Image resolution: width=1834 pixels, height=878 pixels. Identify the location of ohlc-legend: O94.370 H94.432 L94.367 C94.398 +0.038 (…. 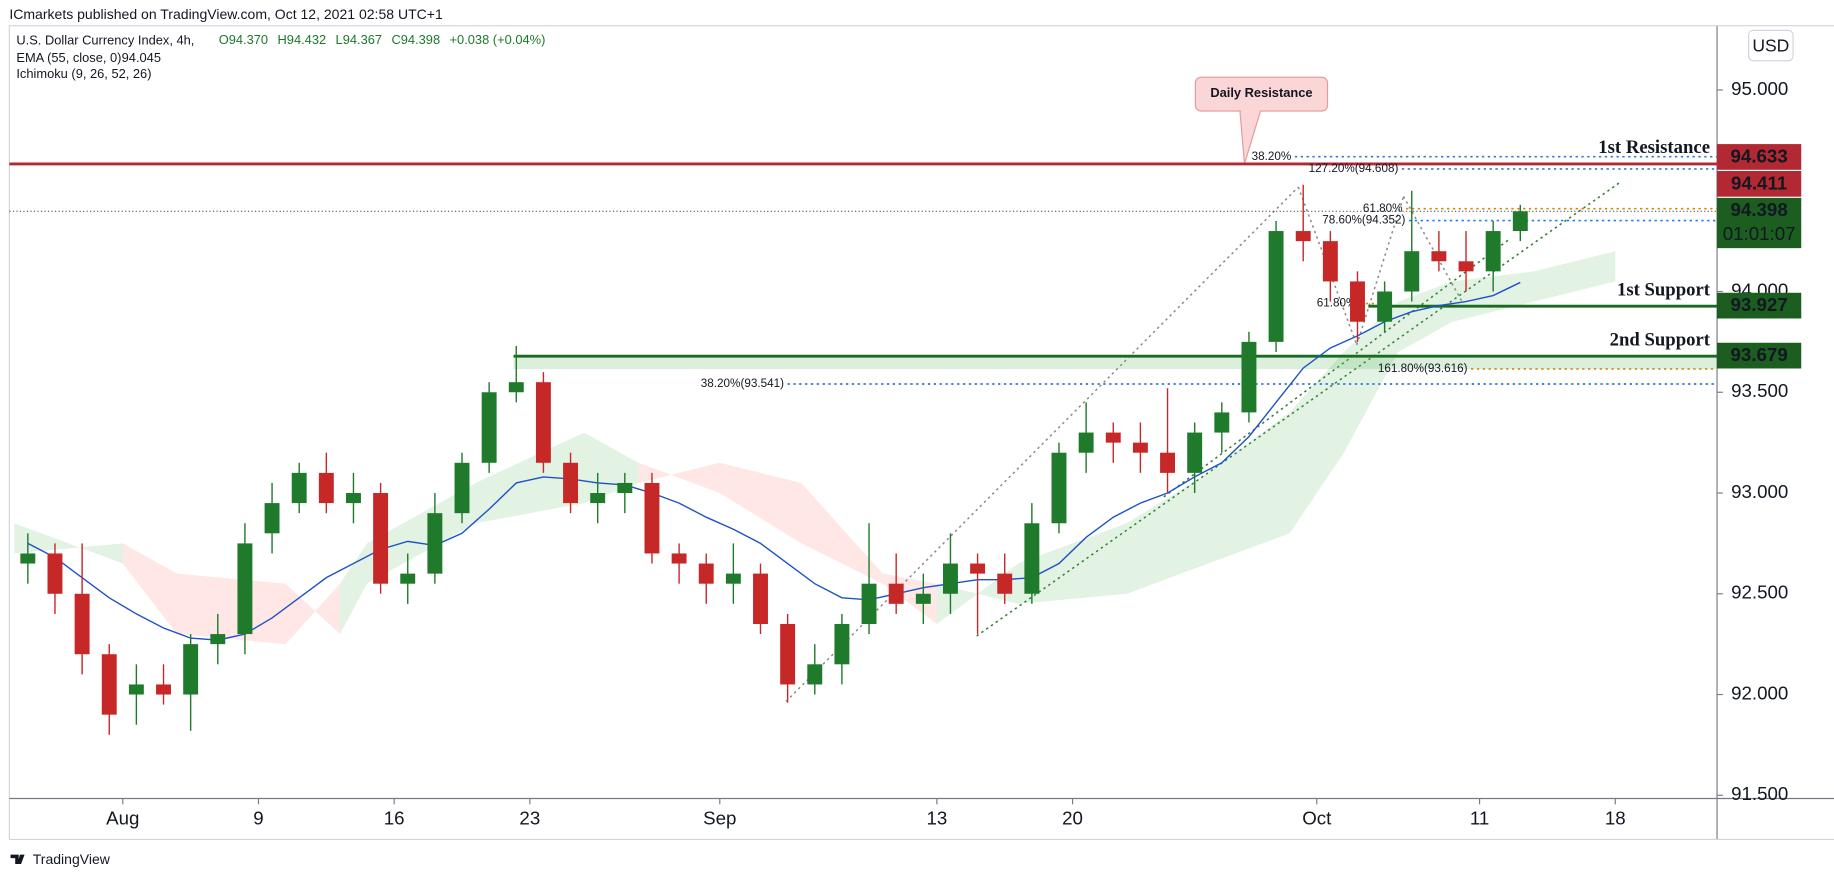
(382, 39).